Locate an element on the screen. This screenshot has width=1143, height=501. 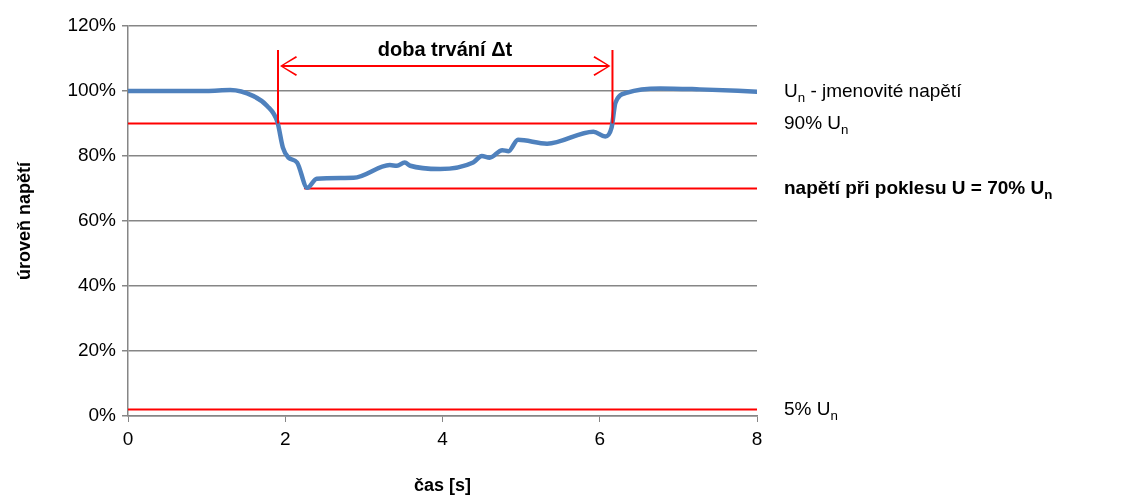
x-tick-label: 8 is located at coordinates (757, 438).